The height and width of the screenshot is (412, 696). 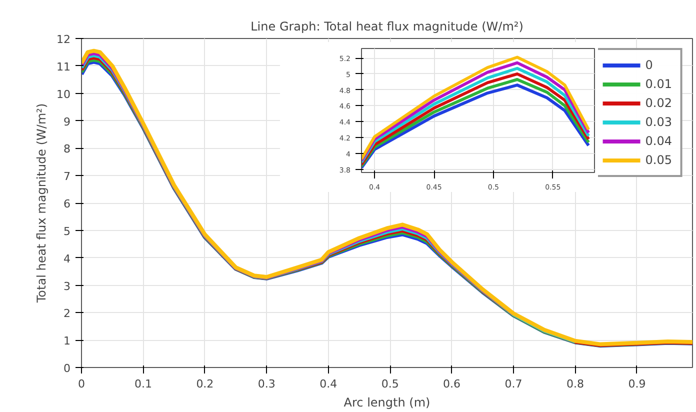 I want to click on x-tick-label: 0.8, so click(x=575, y=384).